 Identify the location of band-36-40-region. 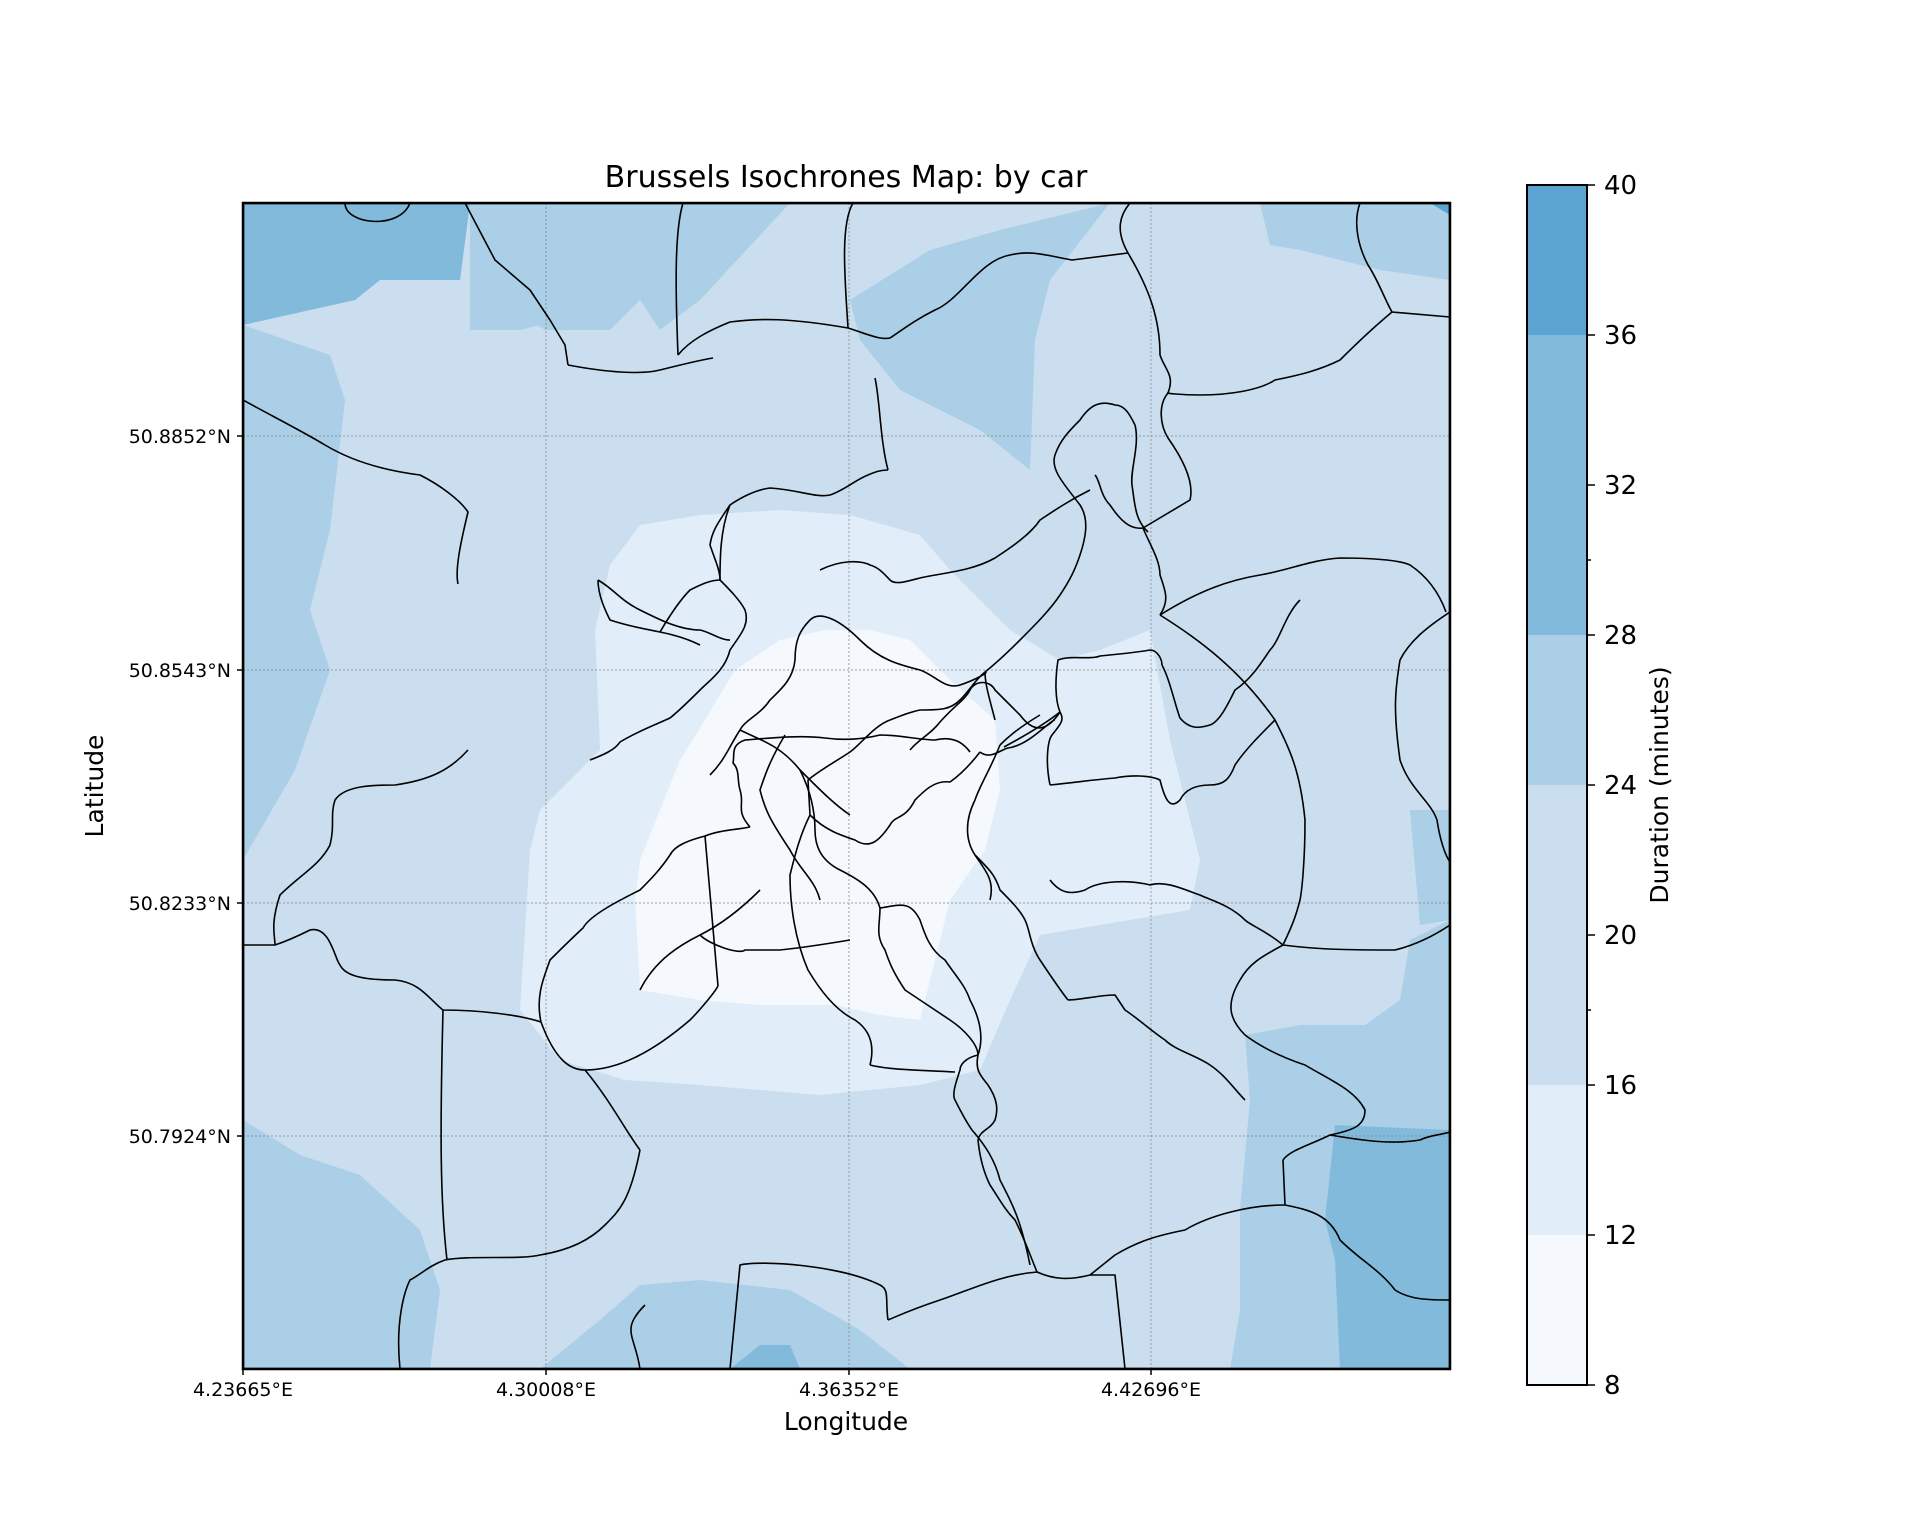
(1440, 209).